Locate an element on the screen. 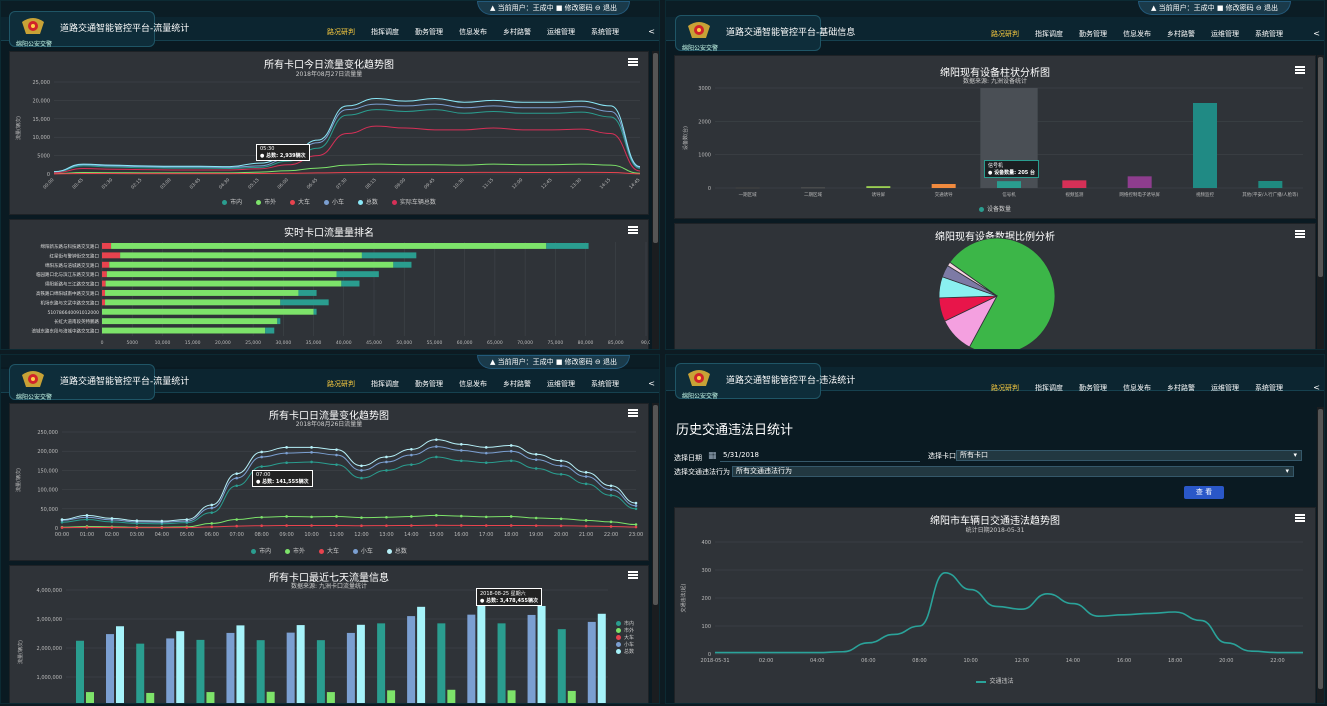 This screenshot has width=1327, height=706. series-line-实际车辆总数 is located at coordinates (347, 149).